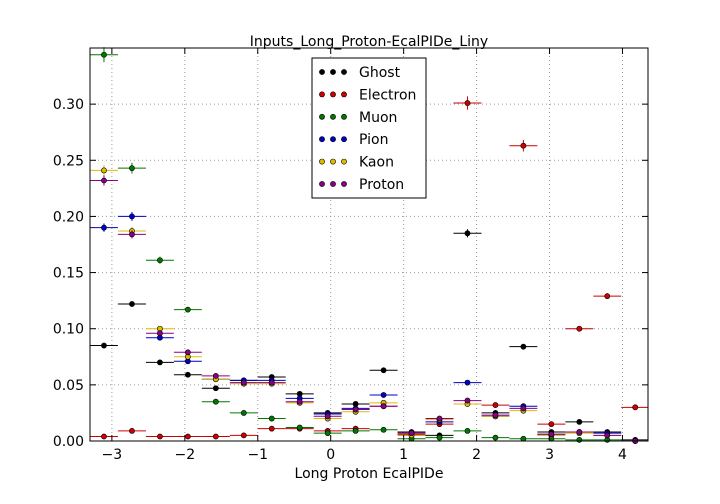  Describe the element at coordinates (381, 185) in the screenshot. I see `legend-label: Proton` at that location.